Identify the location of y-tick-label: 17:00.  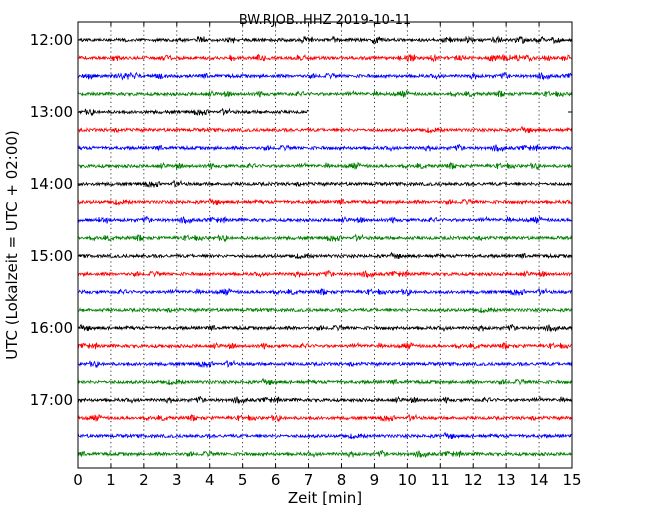
(51, 400).